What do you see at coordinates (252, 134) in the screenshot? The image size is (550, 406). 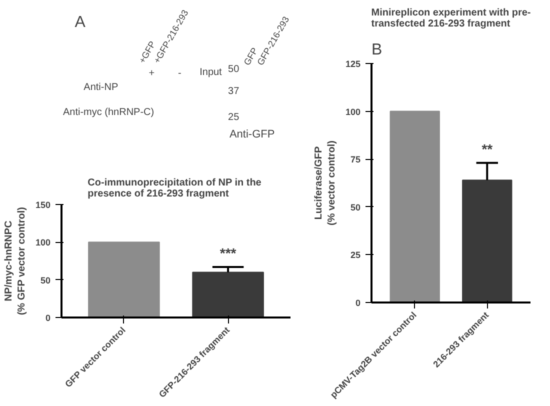 I see `text: Anti-GFP` at bounding box center [252, 134].